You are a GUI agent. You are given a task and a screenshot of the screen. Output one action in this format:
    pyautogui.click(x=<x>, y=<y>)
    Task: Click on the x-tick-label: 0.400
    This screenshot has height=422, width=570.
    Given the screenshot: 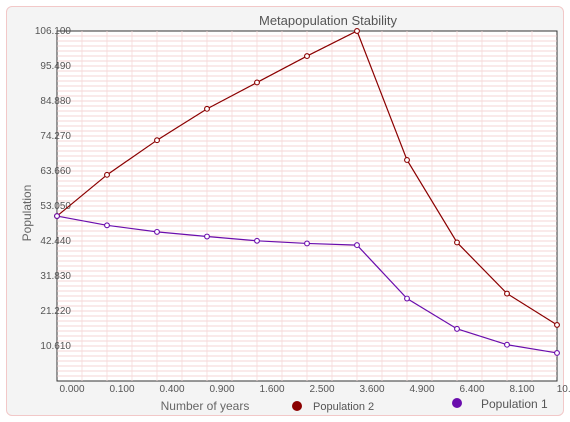 What is the action you would take?
    pyautogui.click(x=171, y=389)
    